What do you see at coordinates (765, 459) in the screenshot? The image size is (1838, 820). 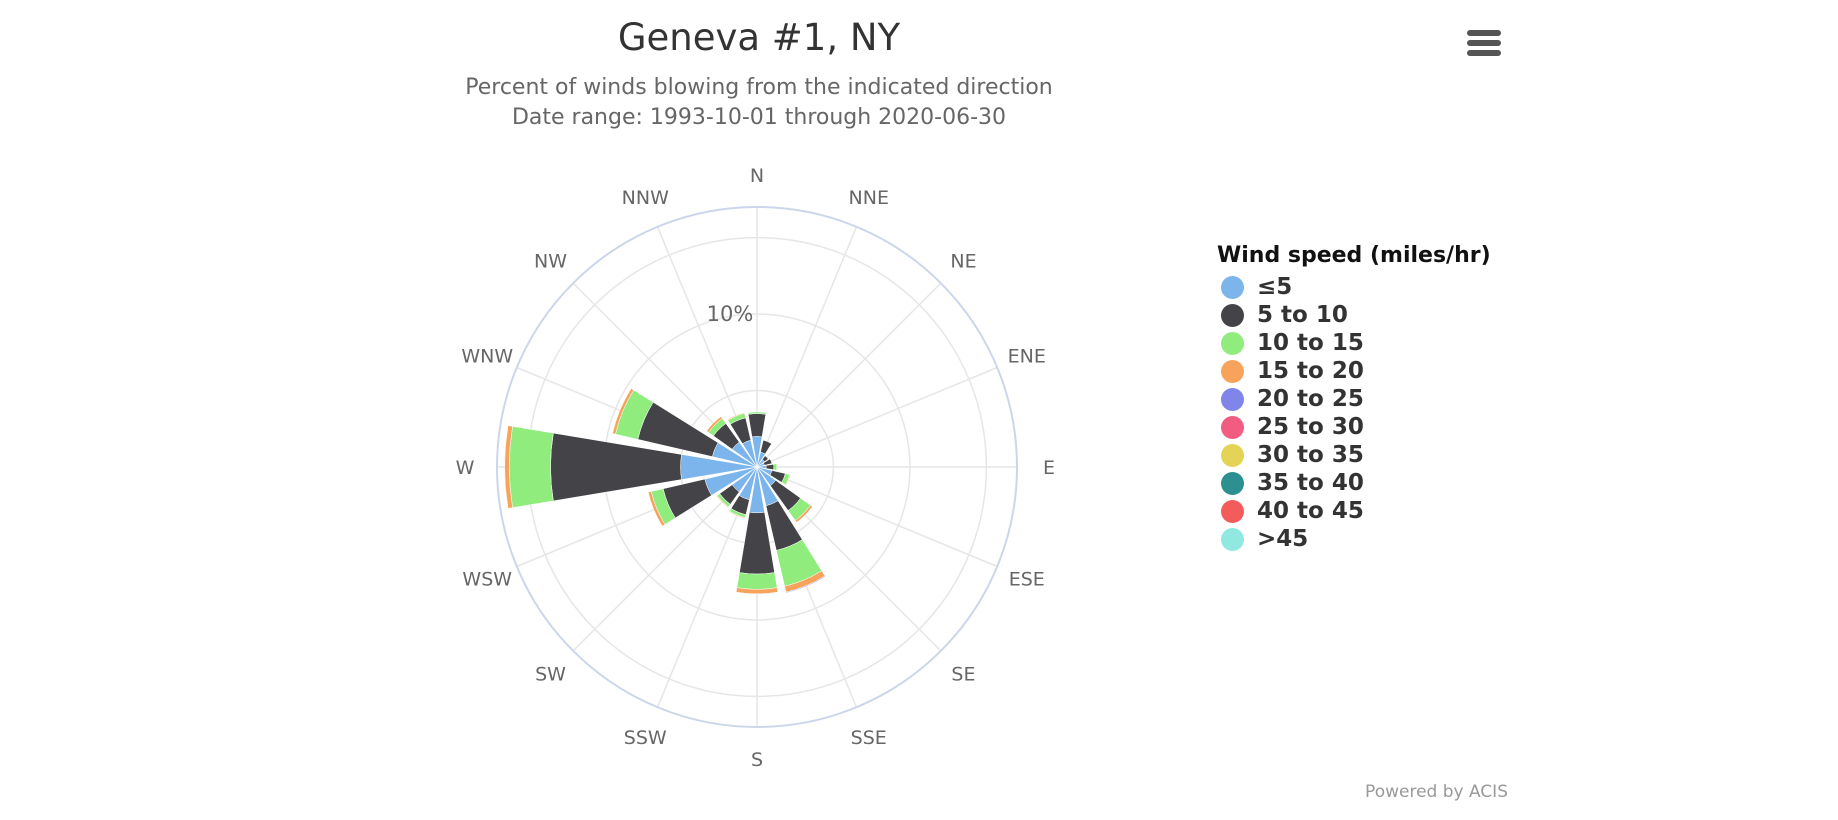 I see `bar-ne` at bounding box center [765, 459].